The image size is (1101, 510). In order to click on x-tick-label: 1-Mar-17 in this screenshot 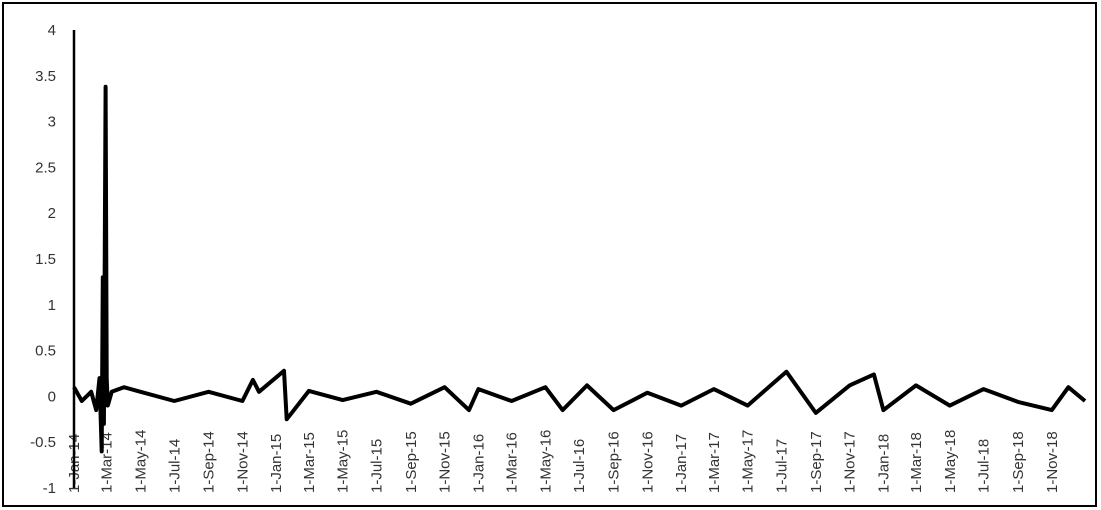, I will do `click(714, 462)`.